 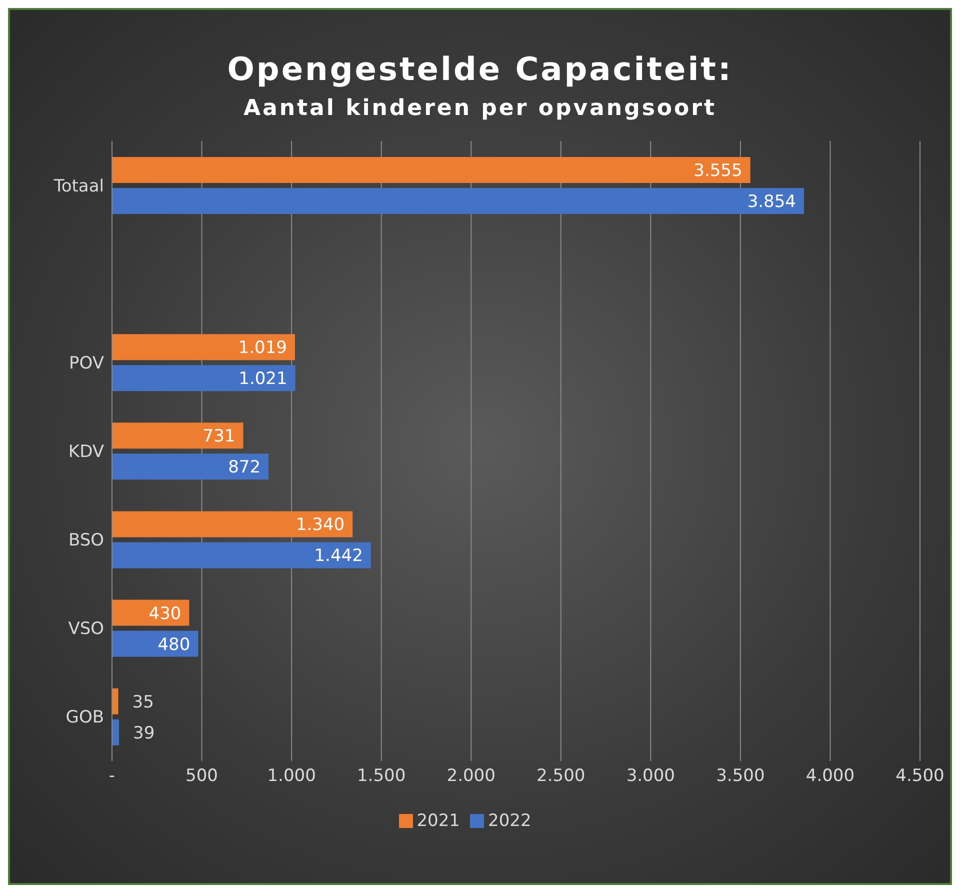 I want to click on x-tick-label: 2.000, so click(x=471, y=776).